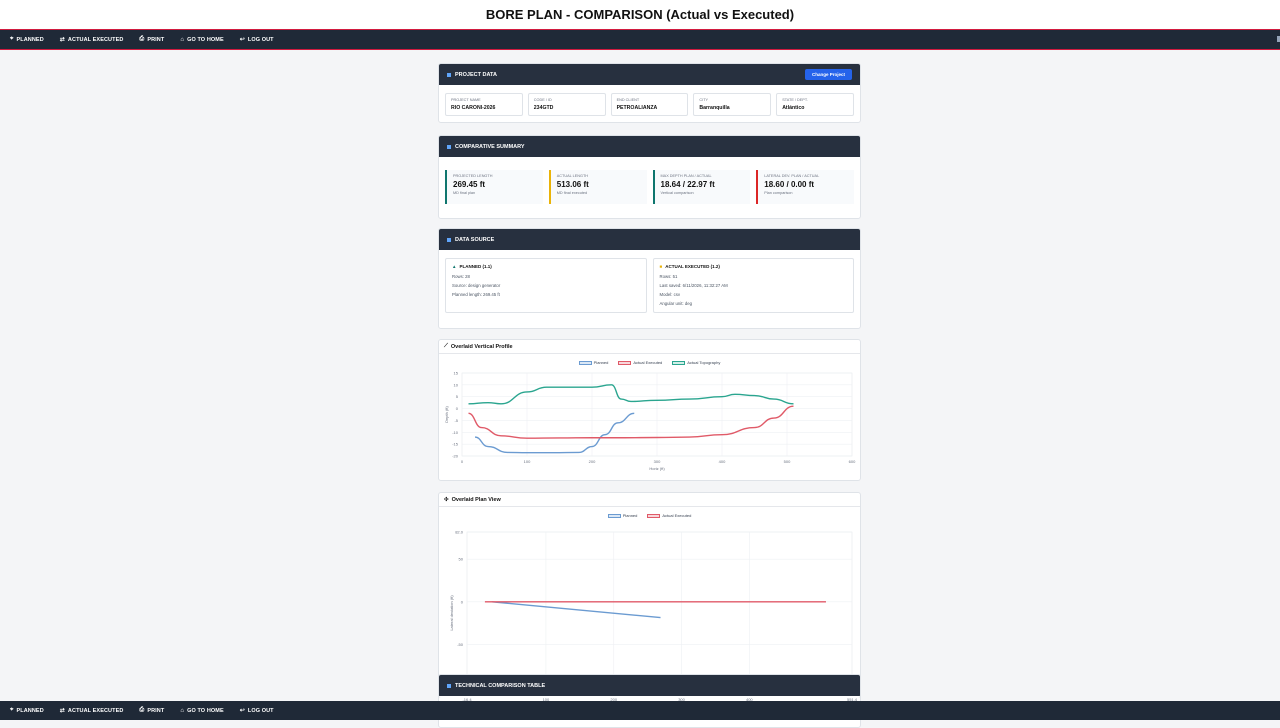  What do you see at coordinates (572, 193) in the screenshot?
I see `summary-sub: MD final executed` at bounding box center [572, 193].